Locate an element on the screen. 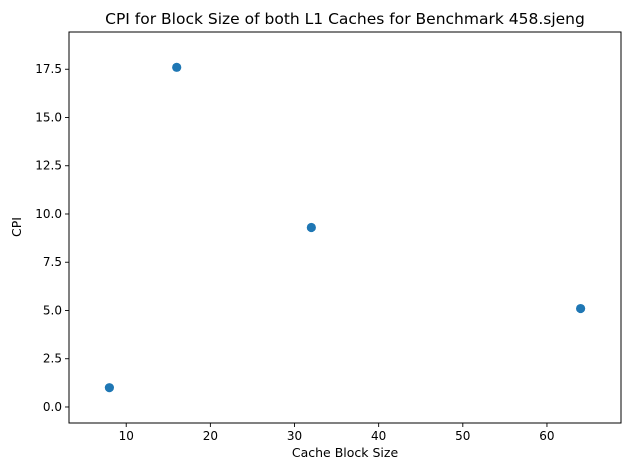 This screenshot has height=471, width=629. x-tick-label: 60 is located at coordinates (546, 436).